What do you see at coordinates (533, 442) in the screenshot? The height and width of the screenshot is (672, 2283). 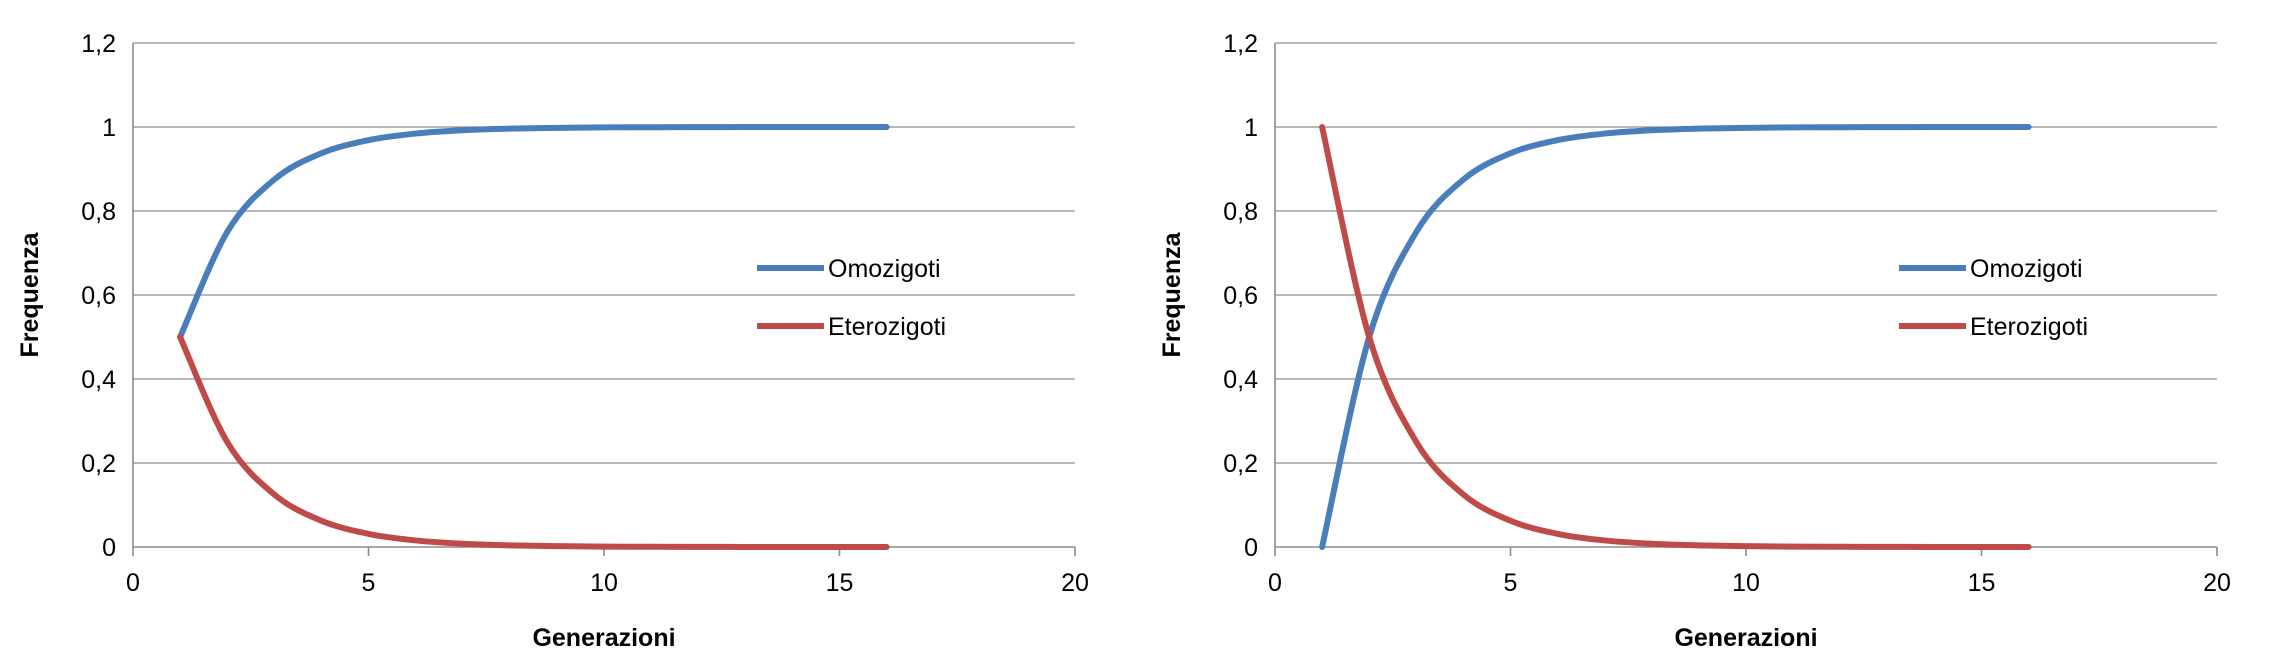 I see `series-line-eterozigoti` at bounding box center [533, 442].